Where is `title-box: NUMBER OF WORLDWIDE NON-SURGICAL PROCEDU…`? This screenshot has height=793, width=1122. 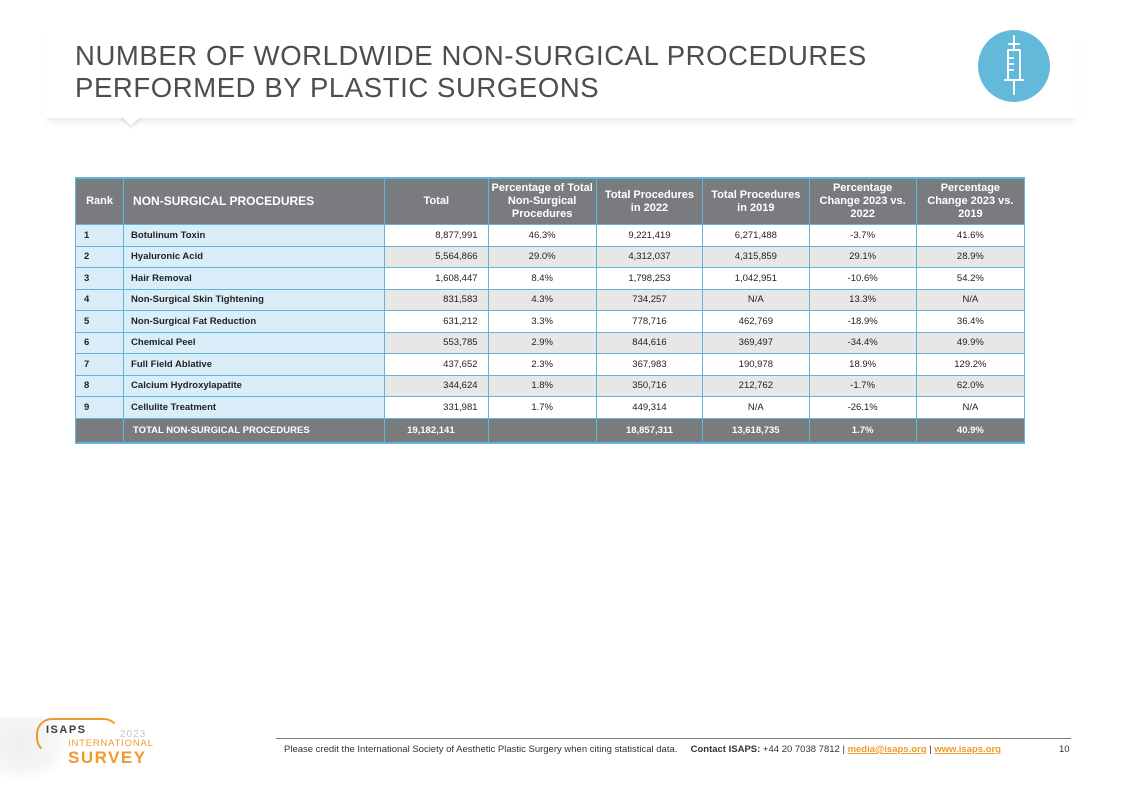 title-box: NUMBER OF WORLDWIDE NON-SURGICAL PROCEDU… is located at coordinates (561, 73).